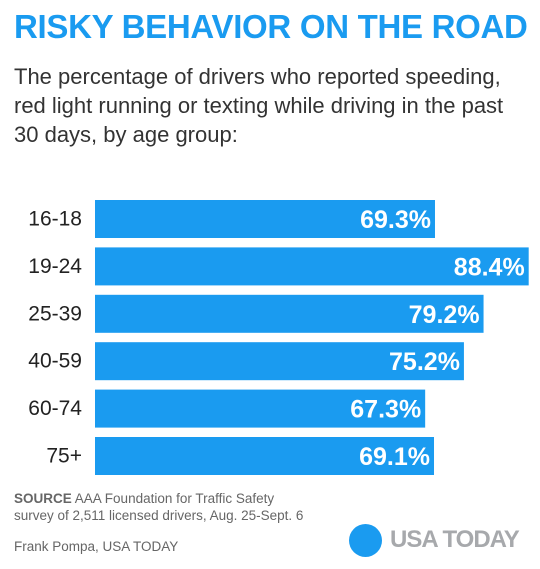 Image resolution: width=540 pixels, height=569 pixels. I want to click on photo-credit: Frank Pompa, USA TODAY, so click(96, 546).